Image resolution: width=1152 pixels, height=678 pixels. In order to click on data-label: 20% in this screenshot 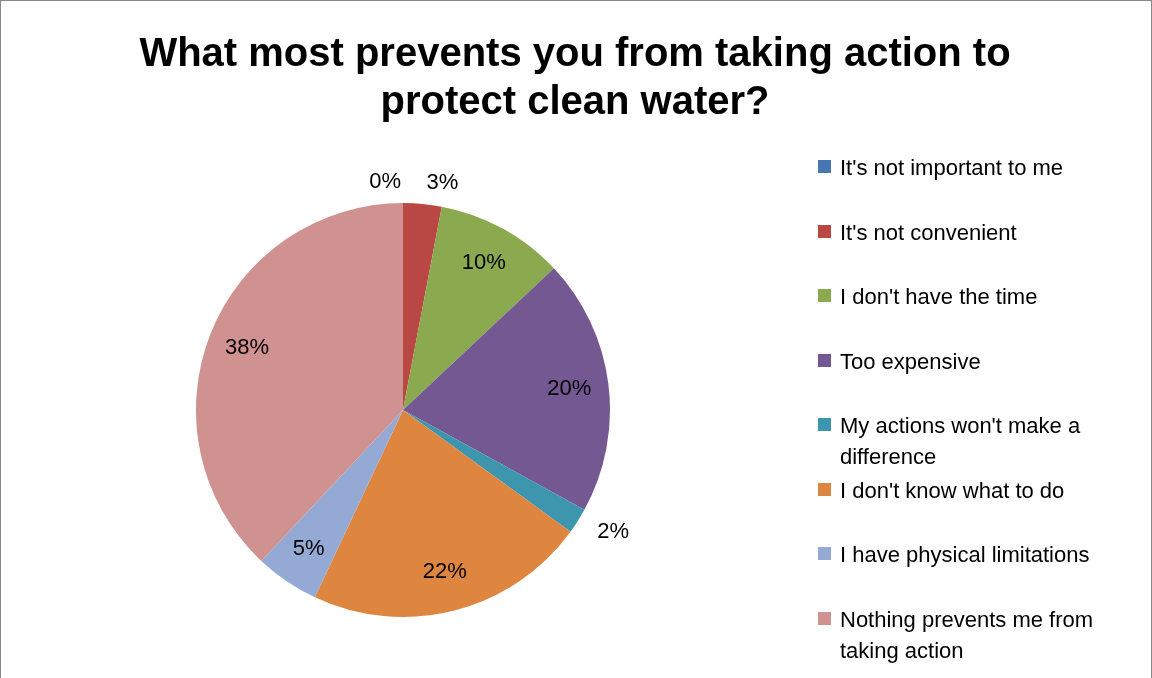, I will do `click(569, 388)`.